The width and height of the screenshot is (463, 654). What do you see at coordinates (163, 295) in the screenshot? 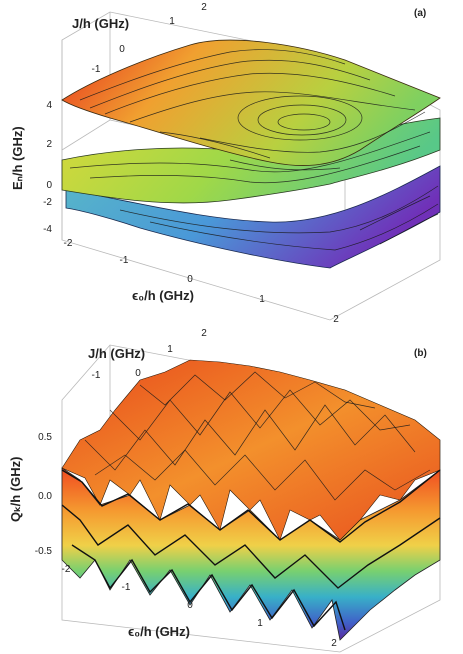
I see `panel-a-x-label: ϵ₀/h (GHz)` at bounding box center [163, 295].